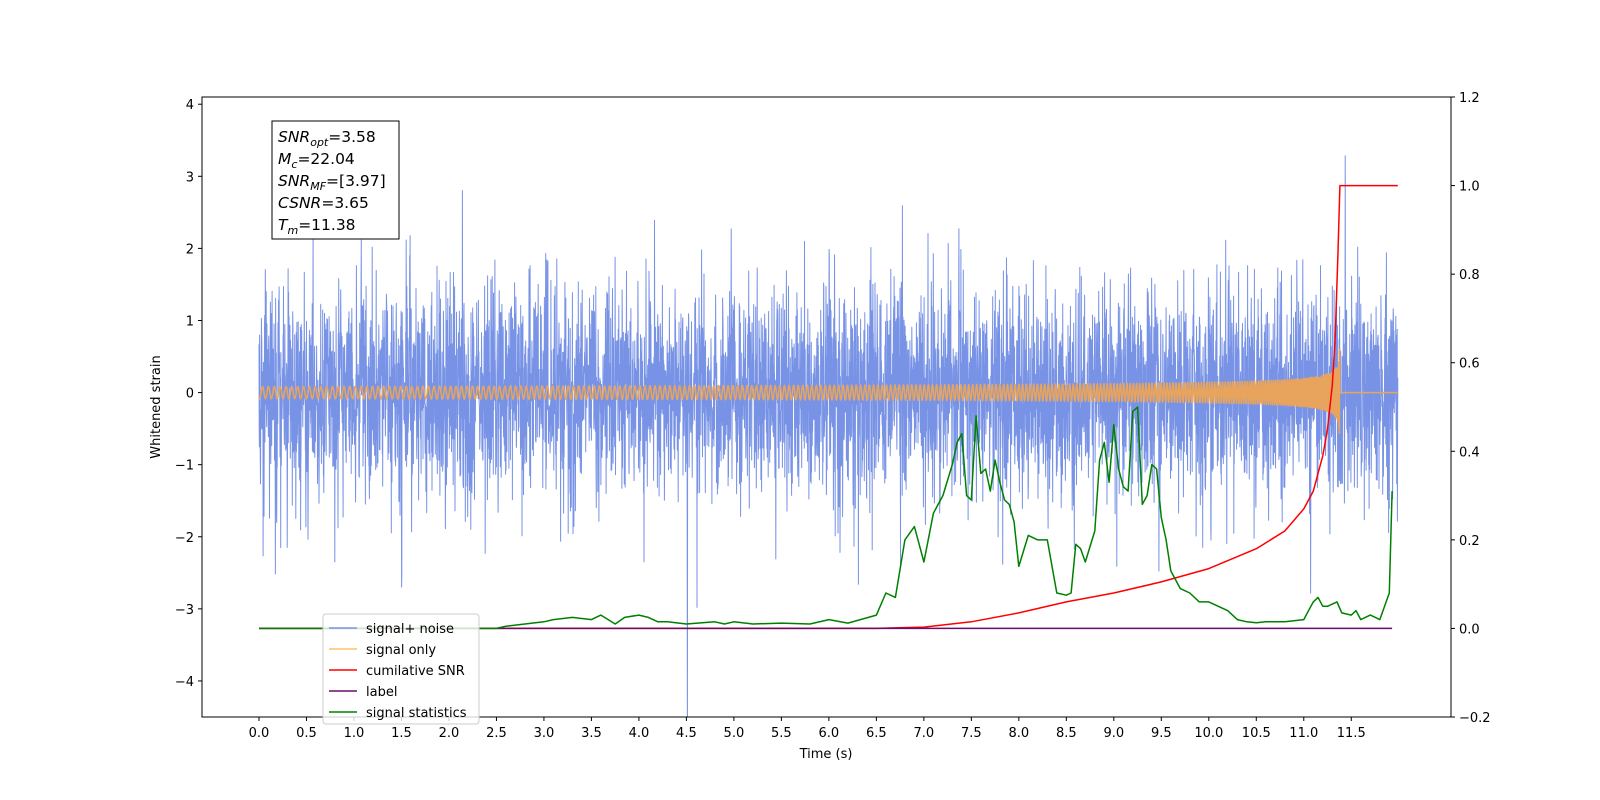 The width and height of the screenshot is (1600, 800). I want to click on legend-label: signal statistics, so click(416, 713).